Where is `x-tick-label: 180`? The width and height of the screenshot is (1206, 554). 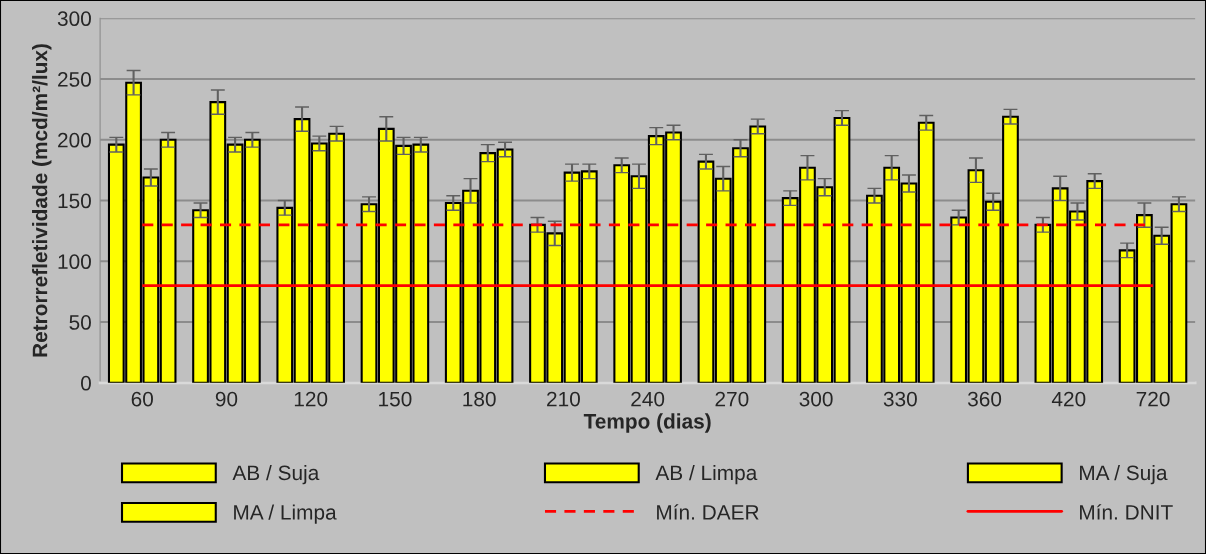
x-tick-label: 180 is located at coordinates (479, 399).